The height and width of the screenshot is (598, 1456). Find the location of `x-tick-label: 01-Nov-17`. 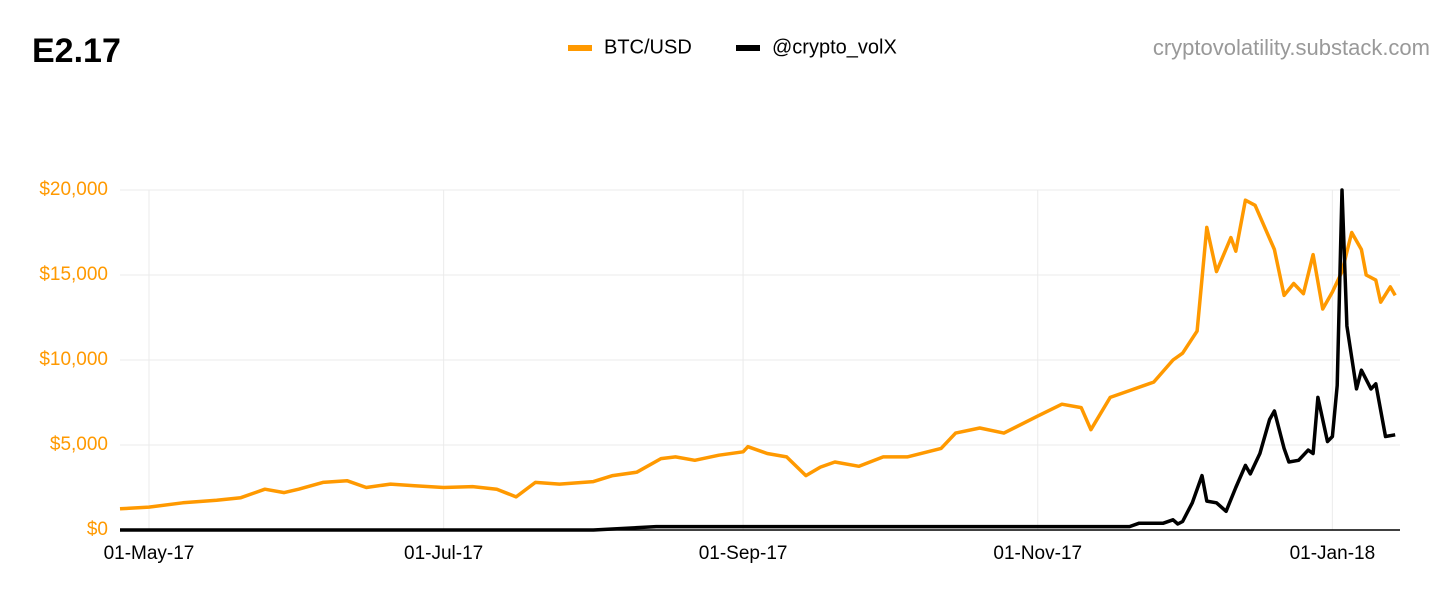

x-tick-label: 01-Nov-17 is located at coordinates (1037, 553).